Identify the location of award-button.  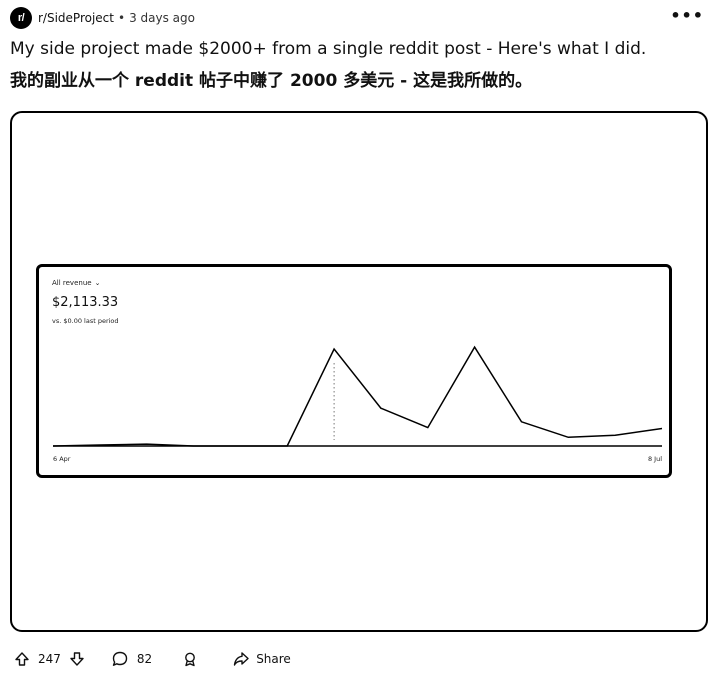
(190, 659).